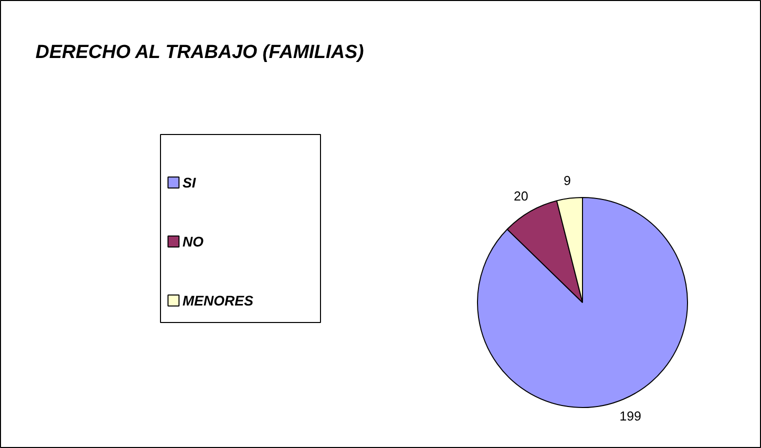 The image size is (761, 448). What do you see at coordinates (631, 416) in the screenshot?
I see `data-label: 199` at bounding box center [631, 416].